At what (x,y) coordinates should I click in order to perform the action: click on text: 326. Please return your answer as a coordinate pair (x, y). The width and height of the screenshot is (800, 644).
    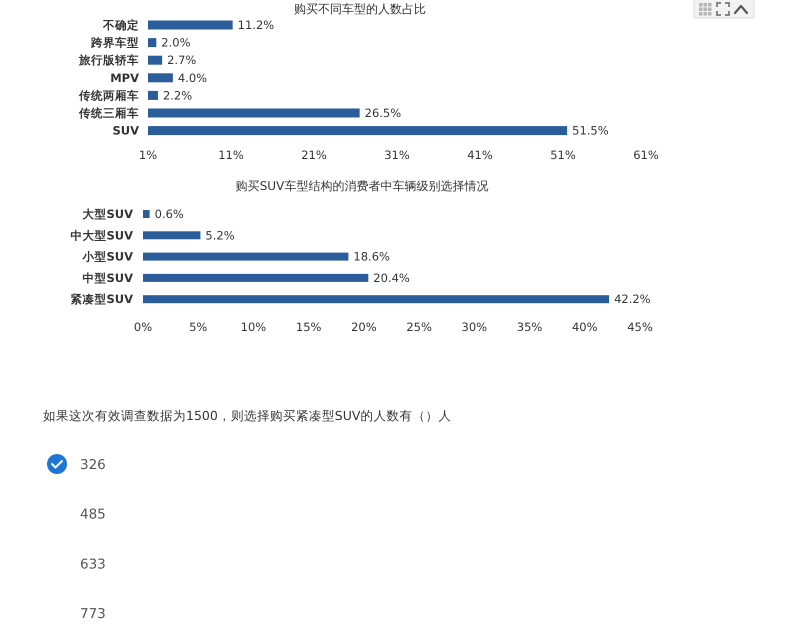
    Looking at the image, I should click on (93, 465).